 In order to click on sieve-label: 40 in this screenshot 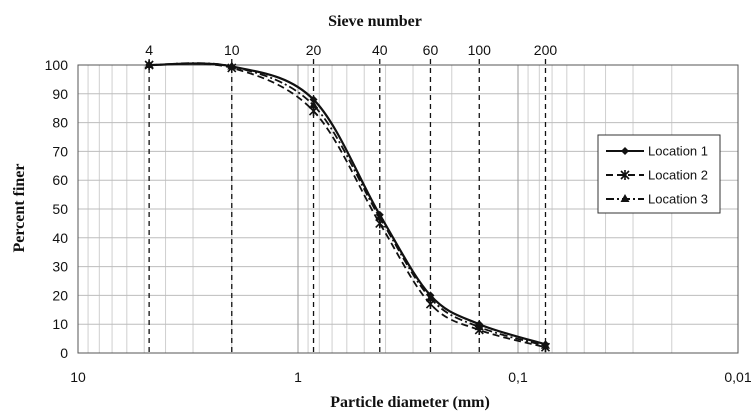, I will do `click(380, 50)`.